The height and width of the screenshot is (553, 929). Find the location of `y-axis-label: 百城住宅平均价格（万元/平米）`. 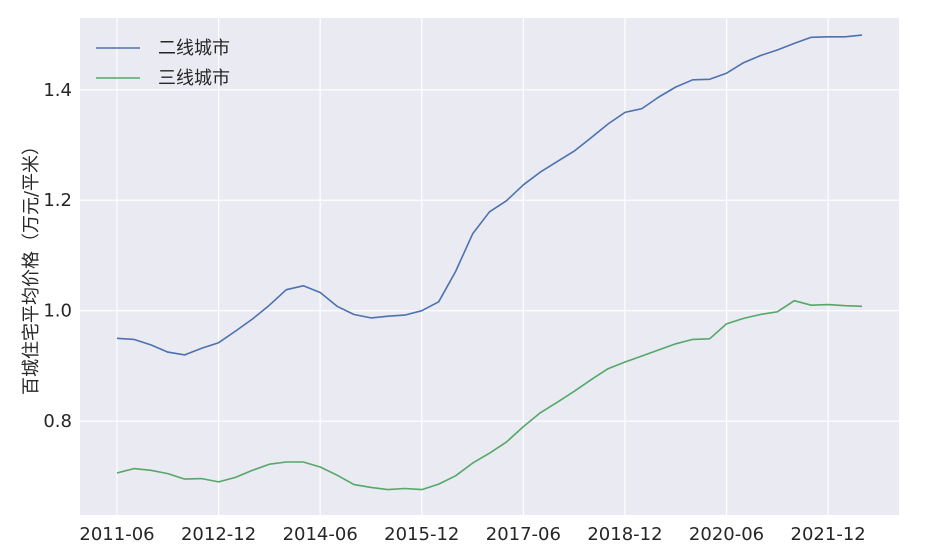

y-axis-label: 百城住宅平均价格（万元/平米） is located at coordinates (31, 266).